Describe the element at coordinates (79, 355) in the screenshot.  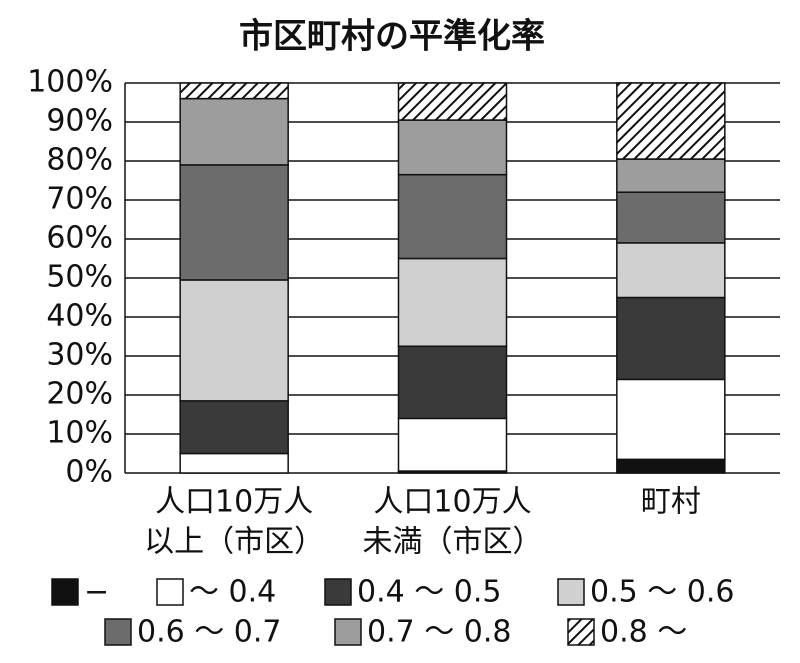
I see `y-tick-label: 30%` at that location.